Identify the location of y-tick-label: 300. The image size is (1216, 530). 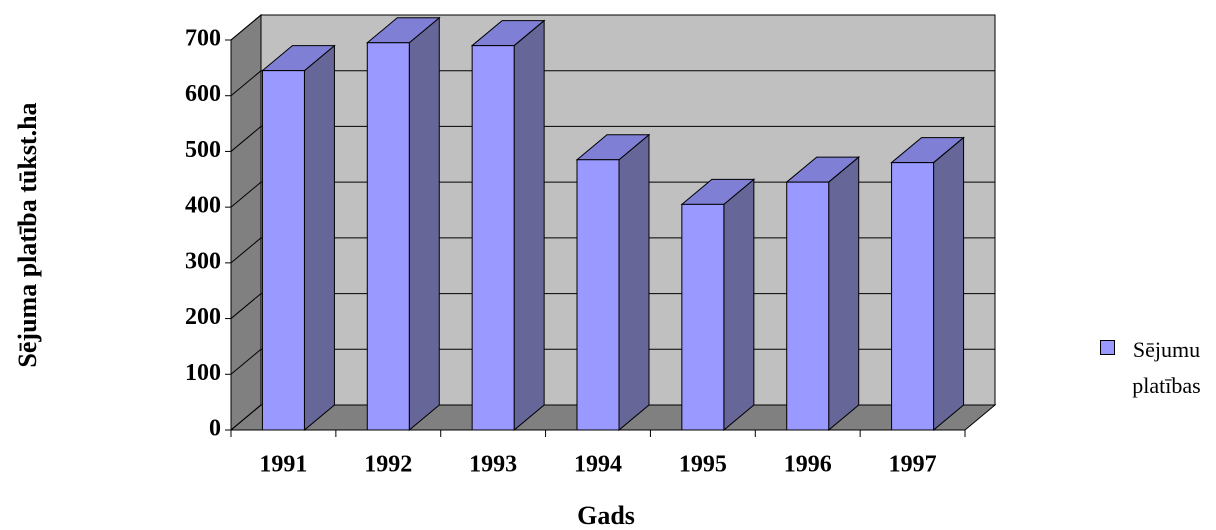
(203, 261).